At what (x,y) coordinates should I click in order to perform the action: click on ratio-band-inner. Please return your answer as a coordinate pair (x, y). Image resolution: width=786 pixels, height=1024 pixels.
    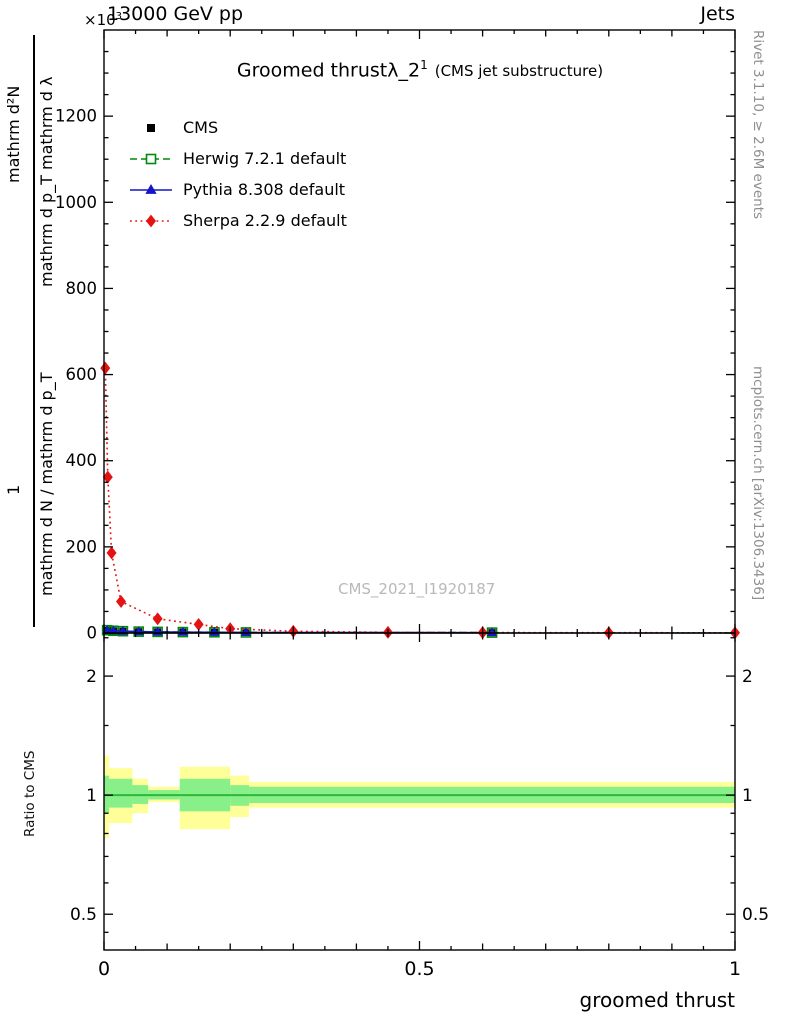
    Looking at the image, I should click on (121, 793).